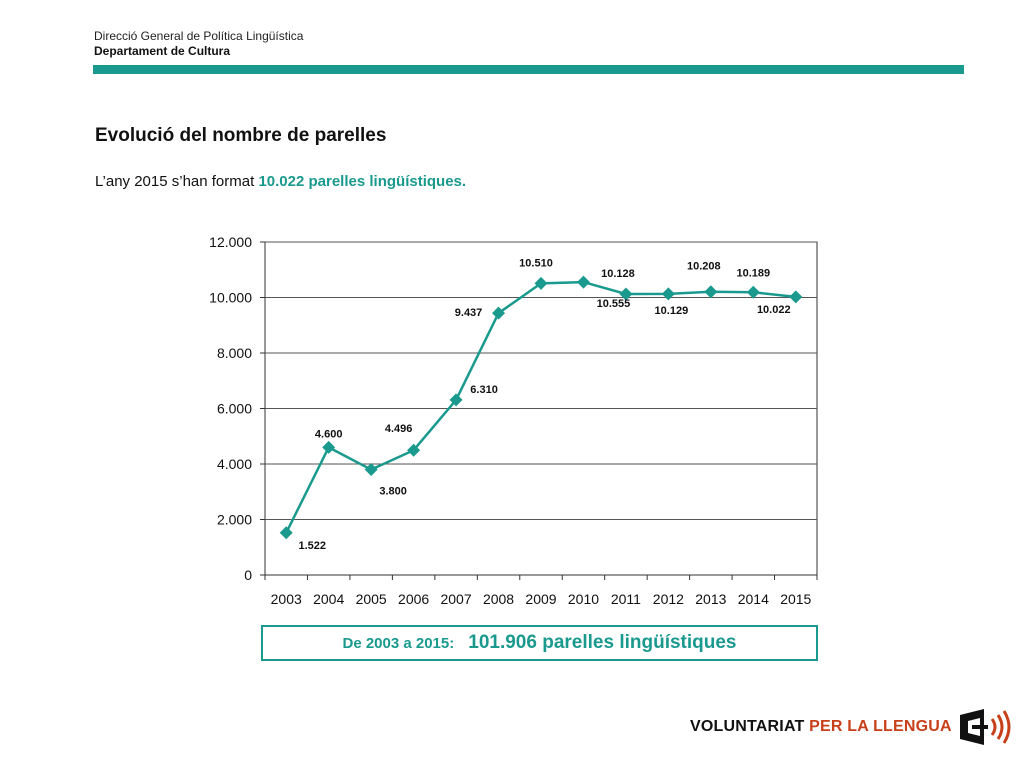 The image size is (1024, 768). Describe the element at coordinates (469, 313) in the screenshot. I see `data-label: 9.437` at that location.